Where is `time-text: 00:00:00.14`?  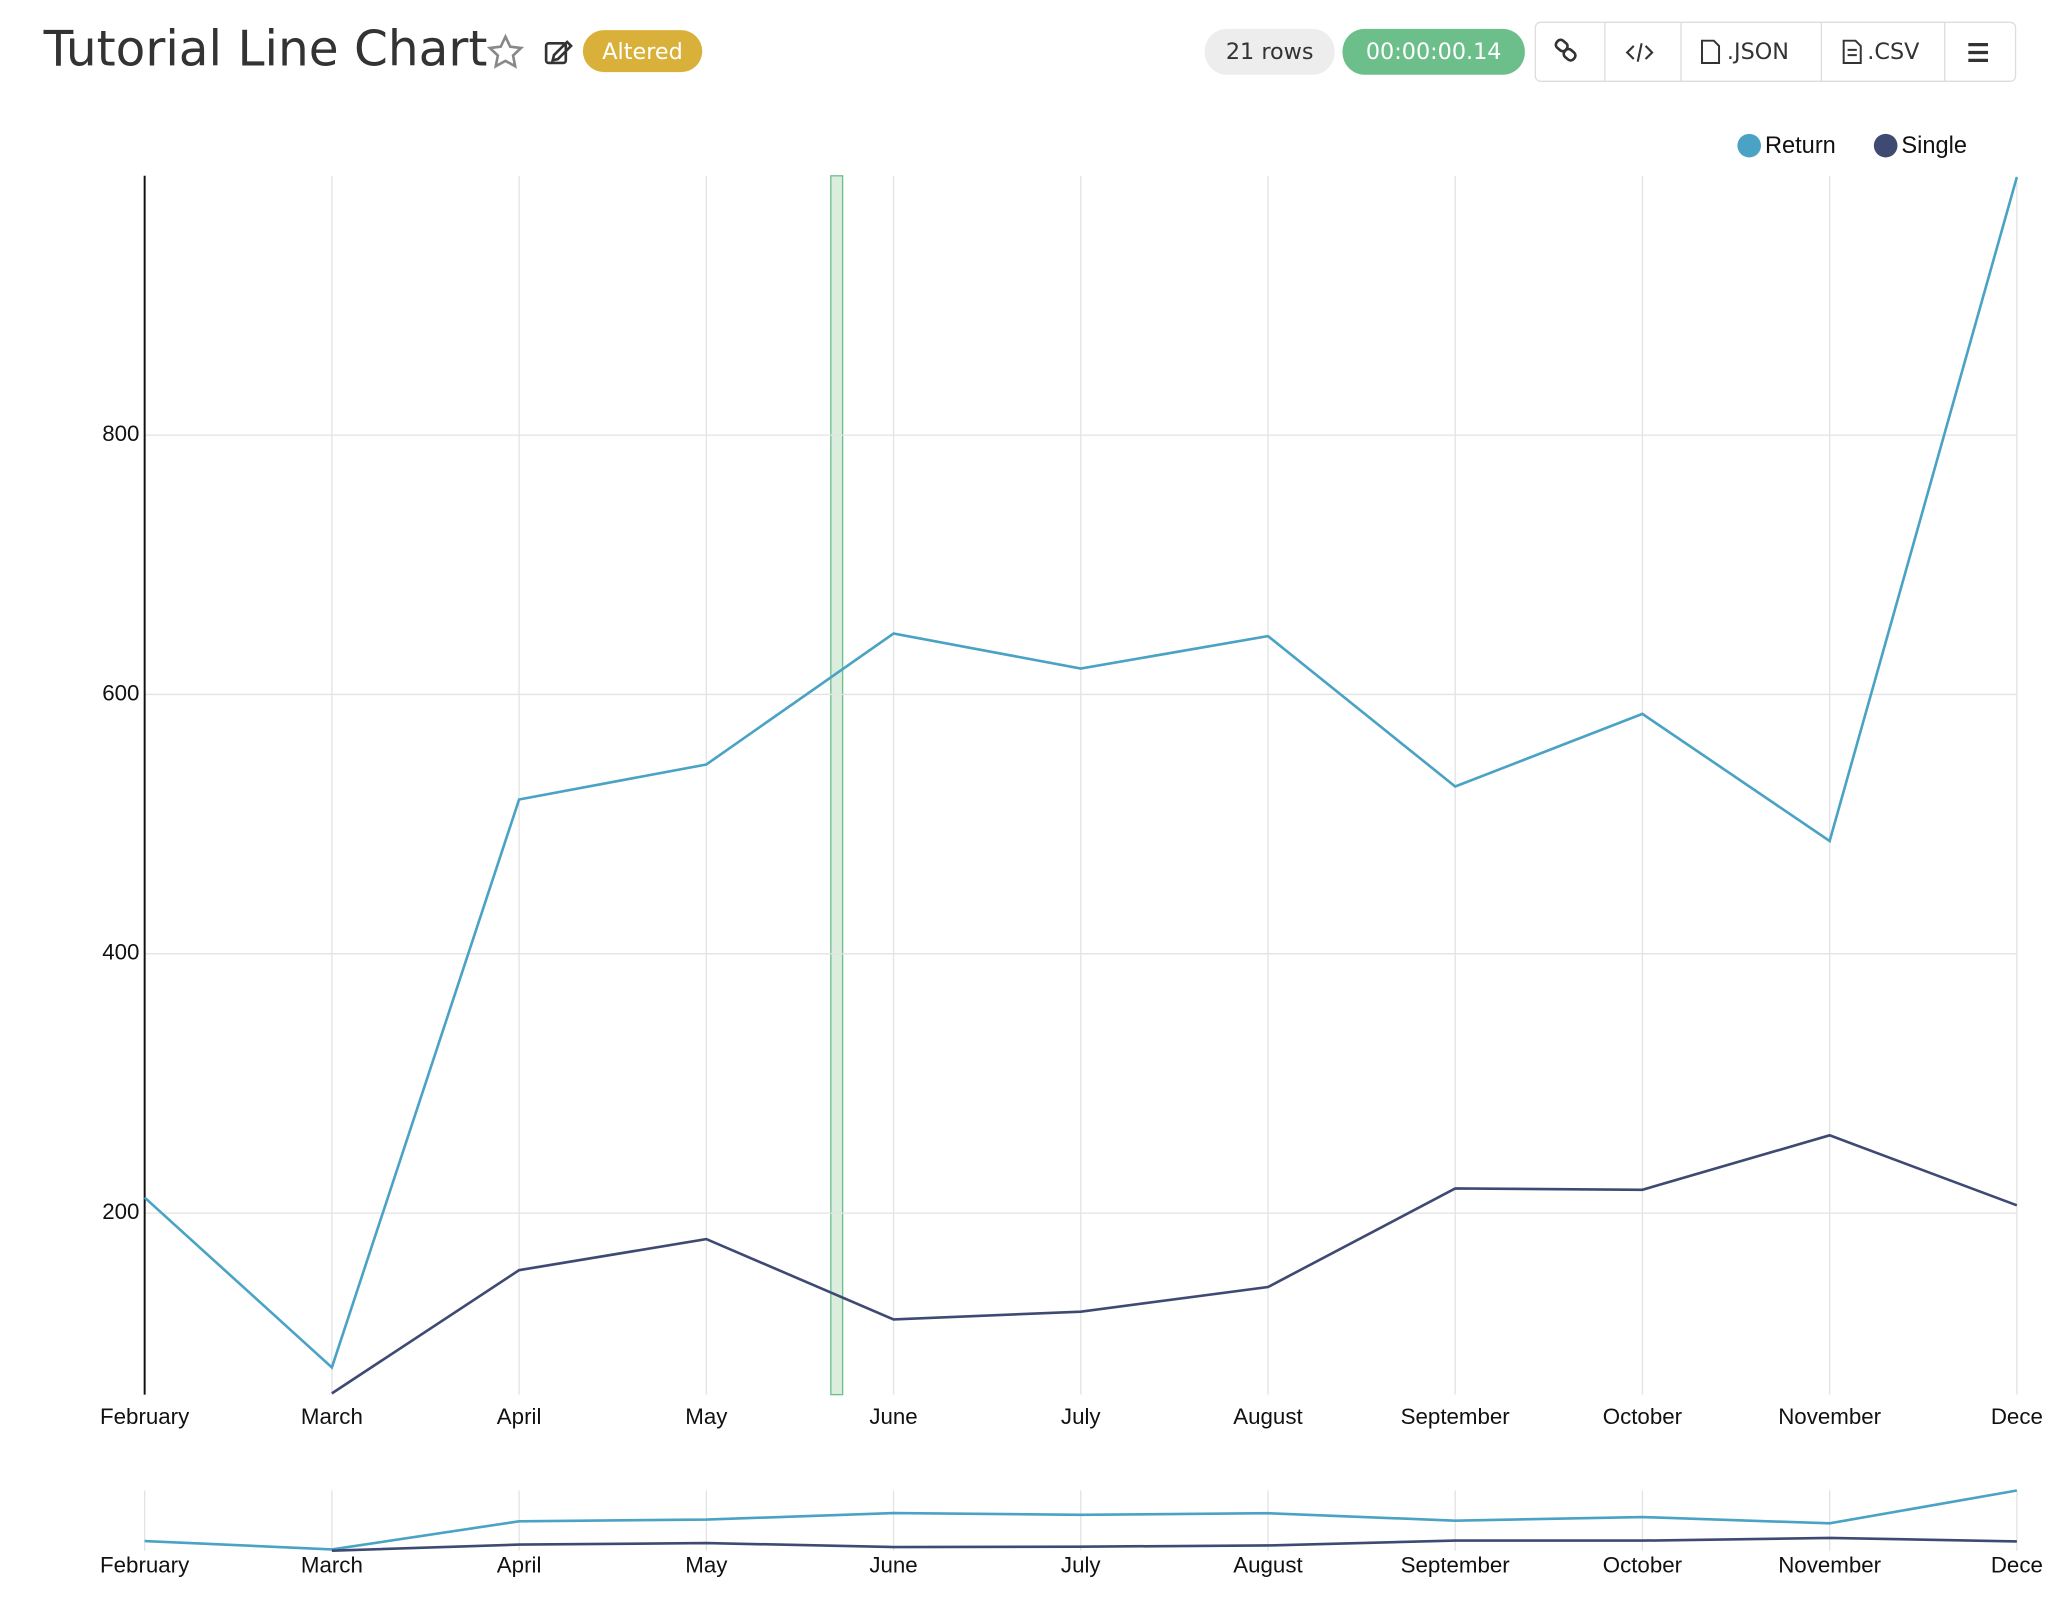 time-text: 00:00:00.14 is located at coordinates (1434, 52).